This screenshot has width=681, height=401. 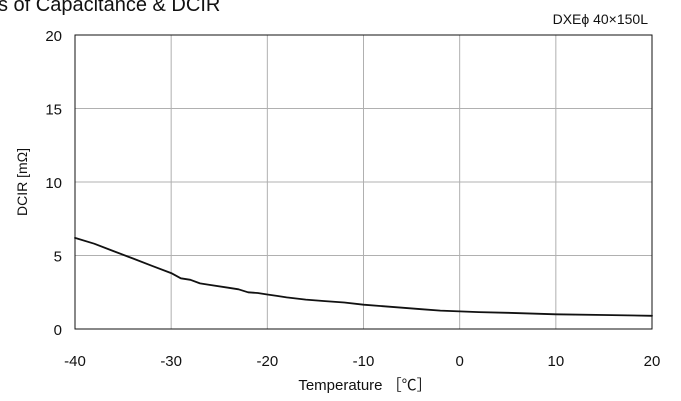 What do you see at coordinates (171, 361) in the screenshot?
I see `x-tick-label: -30` at bounding box center [171, 361].